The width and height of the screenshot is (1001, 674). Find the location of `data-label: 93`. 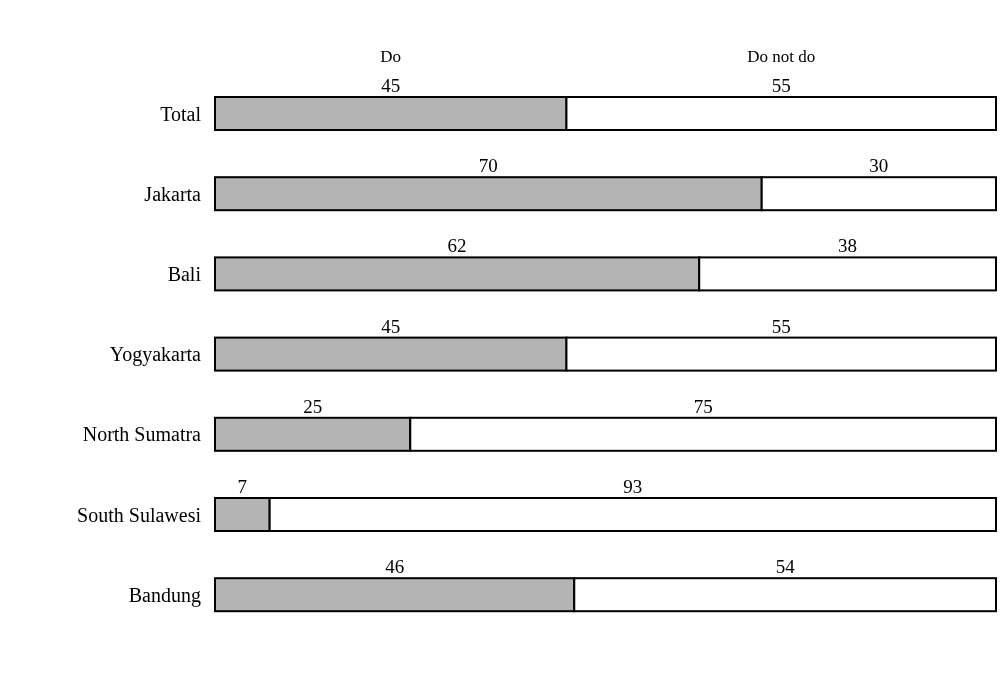

data-label: 93 is located at coordinates (633, 486).